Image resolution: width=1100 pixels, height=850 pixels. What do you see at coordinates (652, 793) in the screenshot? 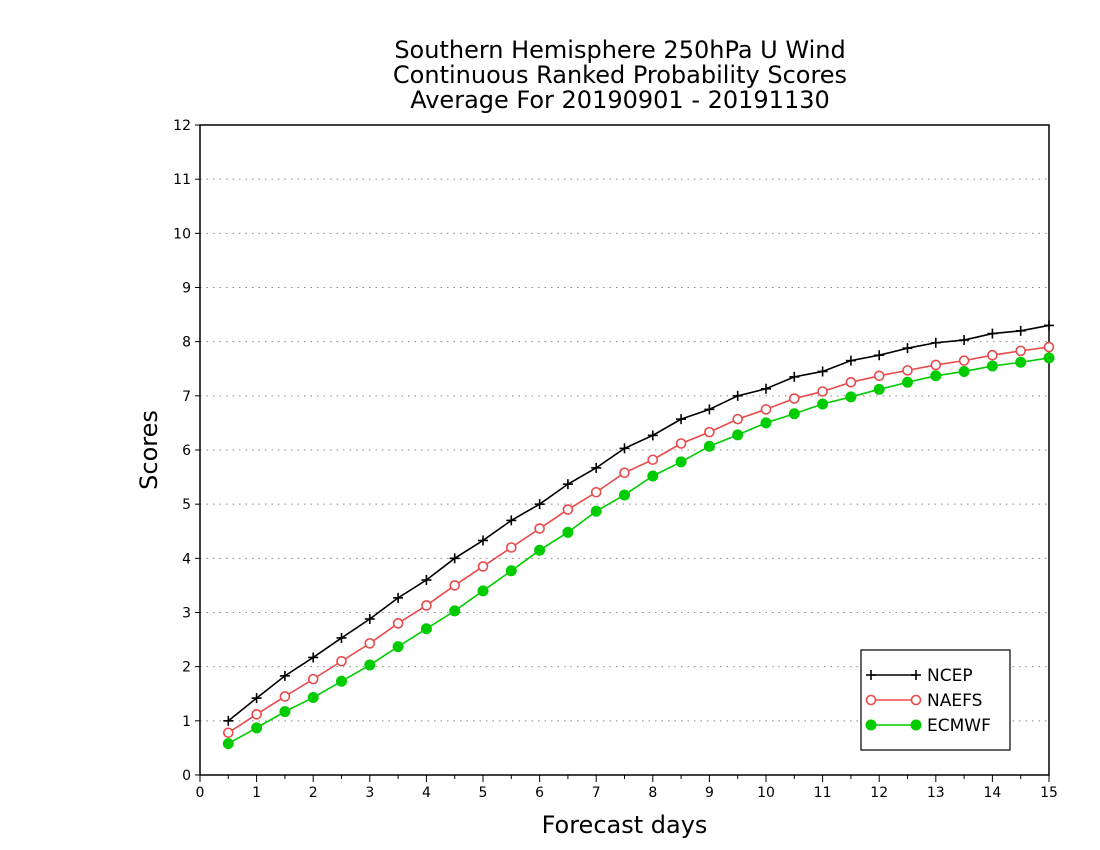
I see `x-tick-label: 8` at bounding box center [652, 793].